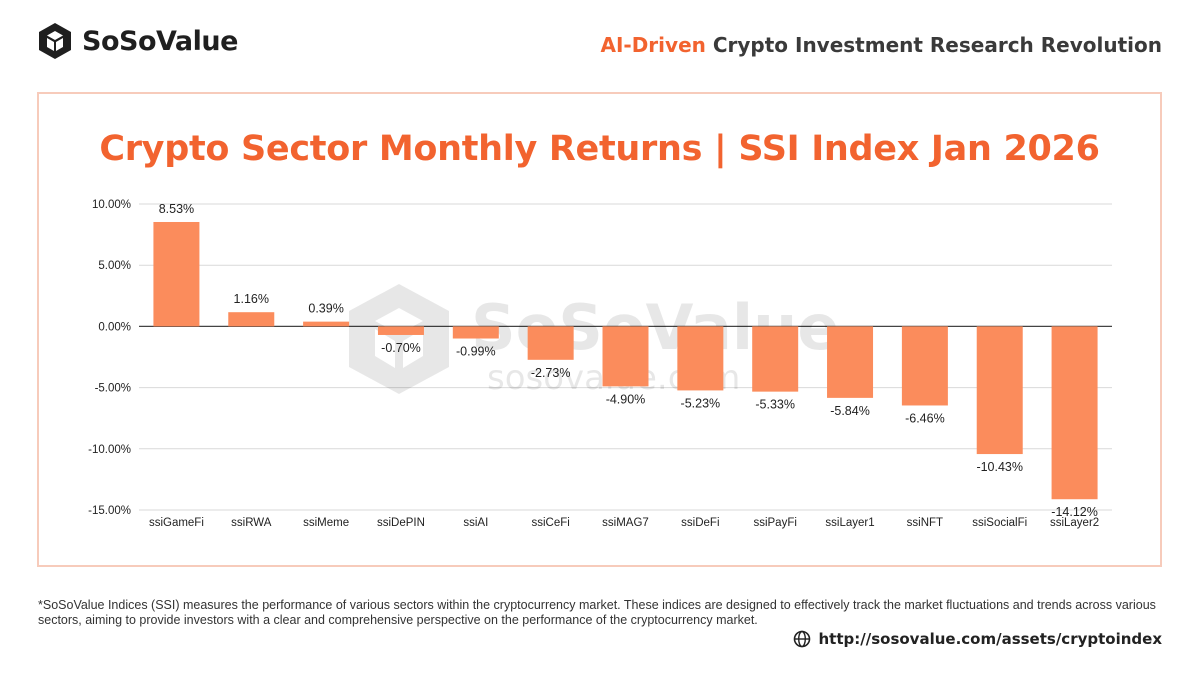 This screenshot has width=1200, height=675. I want to click on data-label: -0.99%, so click(476, 352).